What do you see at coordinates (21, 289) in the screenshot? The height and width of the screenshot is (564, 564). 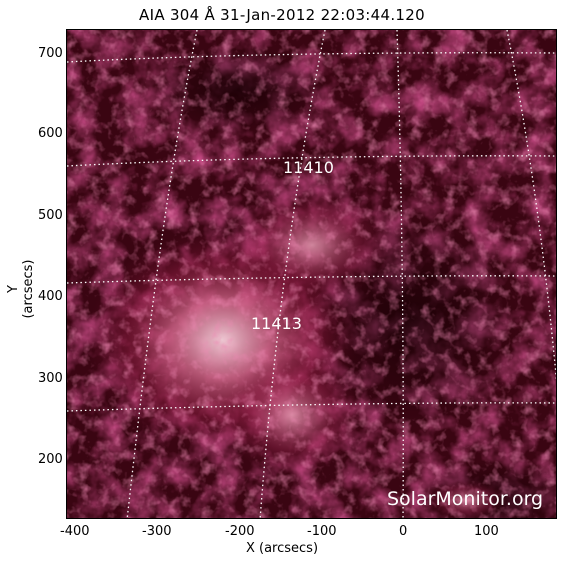 I see `y-axis-label: Y (arcsecs)` at bounding box center [21, 289].